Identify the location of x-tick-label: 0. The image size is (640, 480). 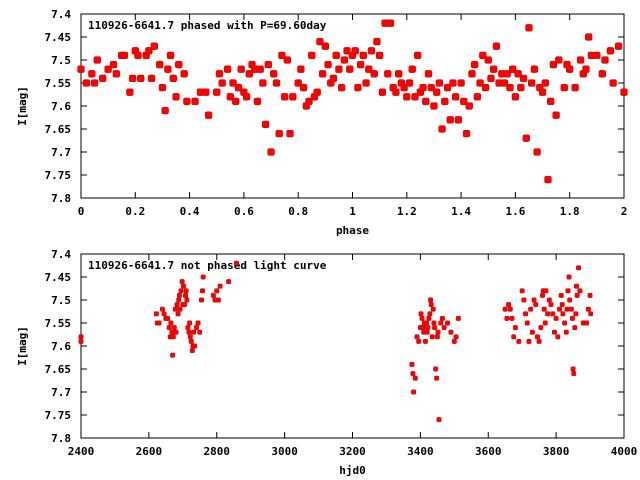
(81, 211).